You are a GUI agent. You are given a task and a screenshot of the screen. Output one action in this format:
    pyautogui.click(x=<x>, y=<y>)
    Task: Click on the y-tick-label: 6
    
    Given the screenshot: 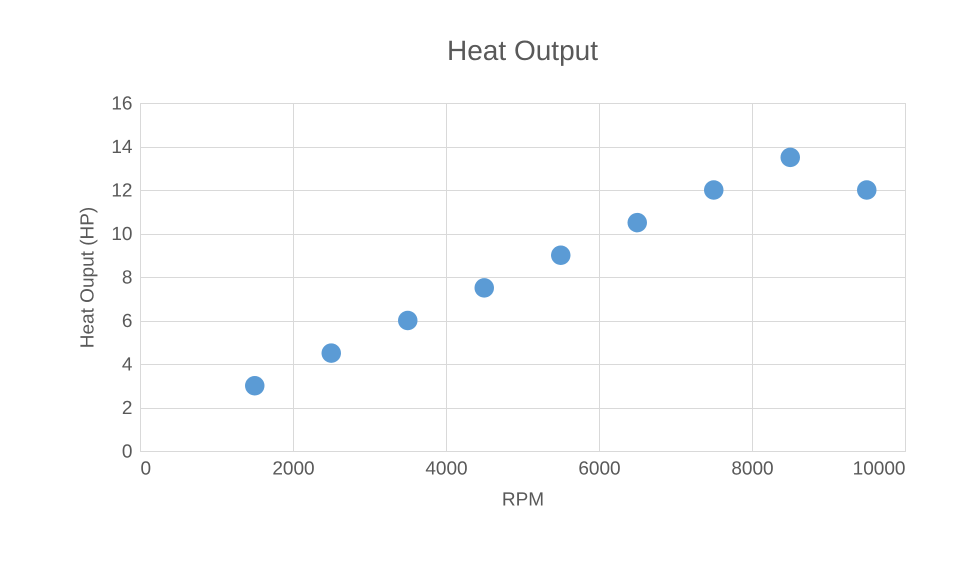 What is the action you would take?
    pyautogui.click(x=127, y=321)
    